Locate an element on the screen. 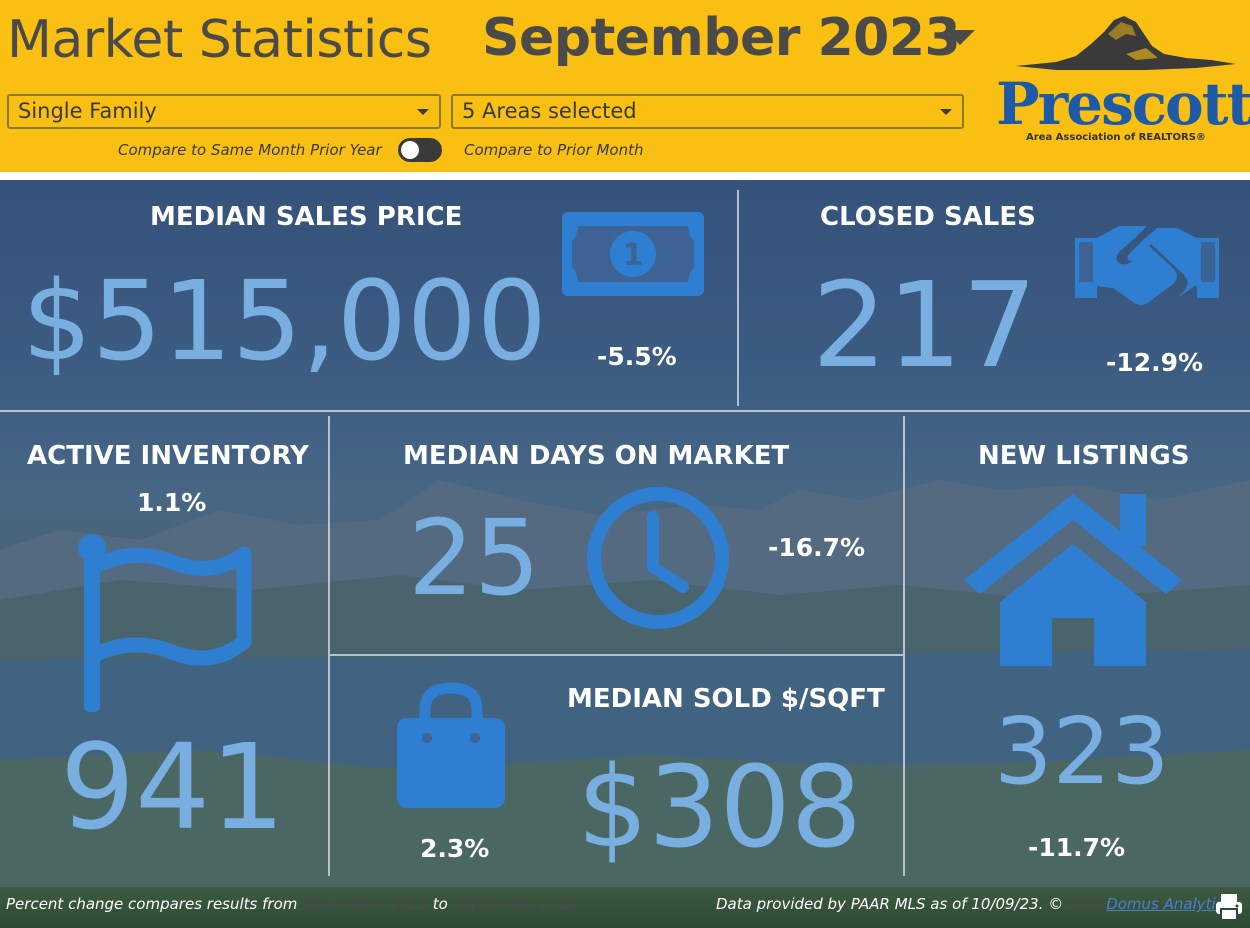 The height and width of the screenshot is (928, 1250). footer-to-word: to is located at coordinates (440, 904).